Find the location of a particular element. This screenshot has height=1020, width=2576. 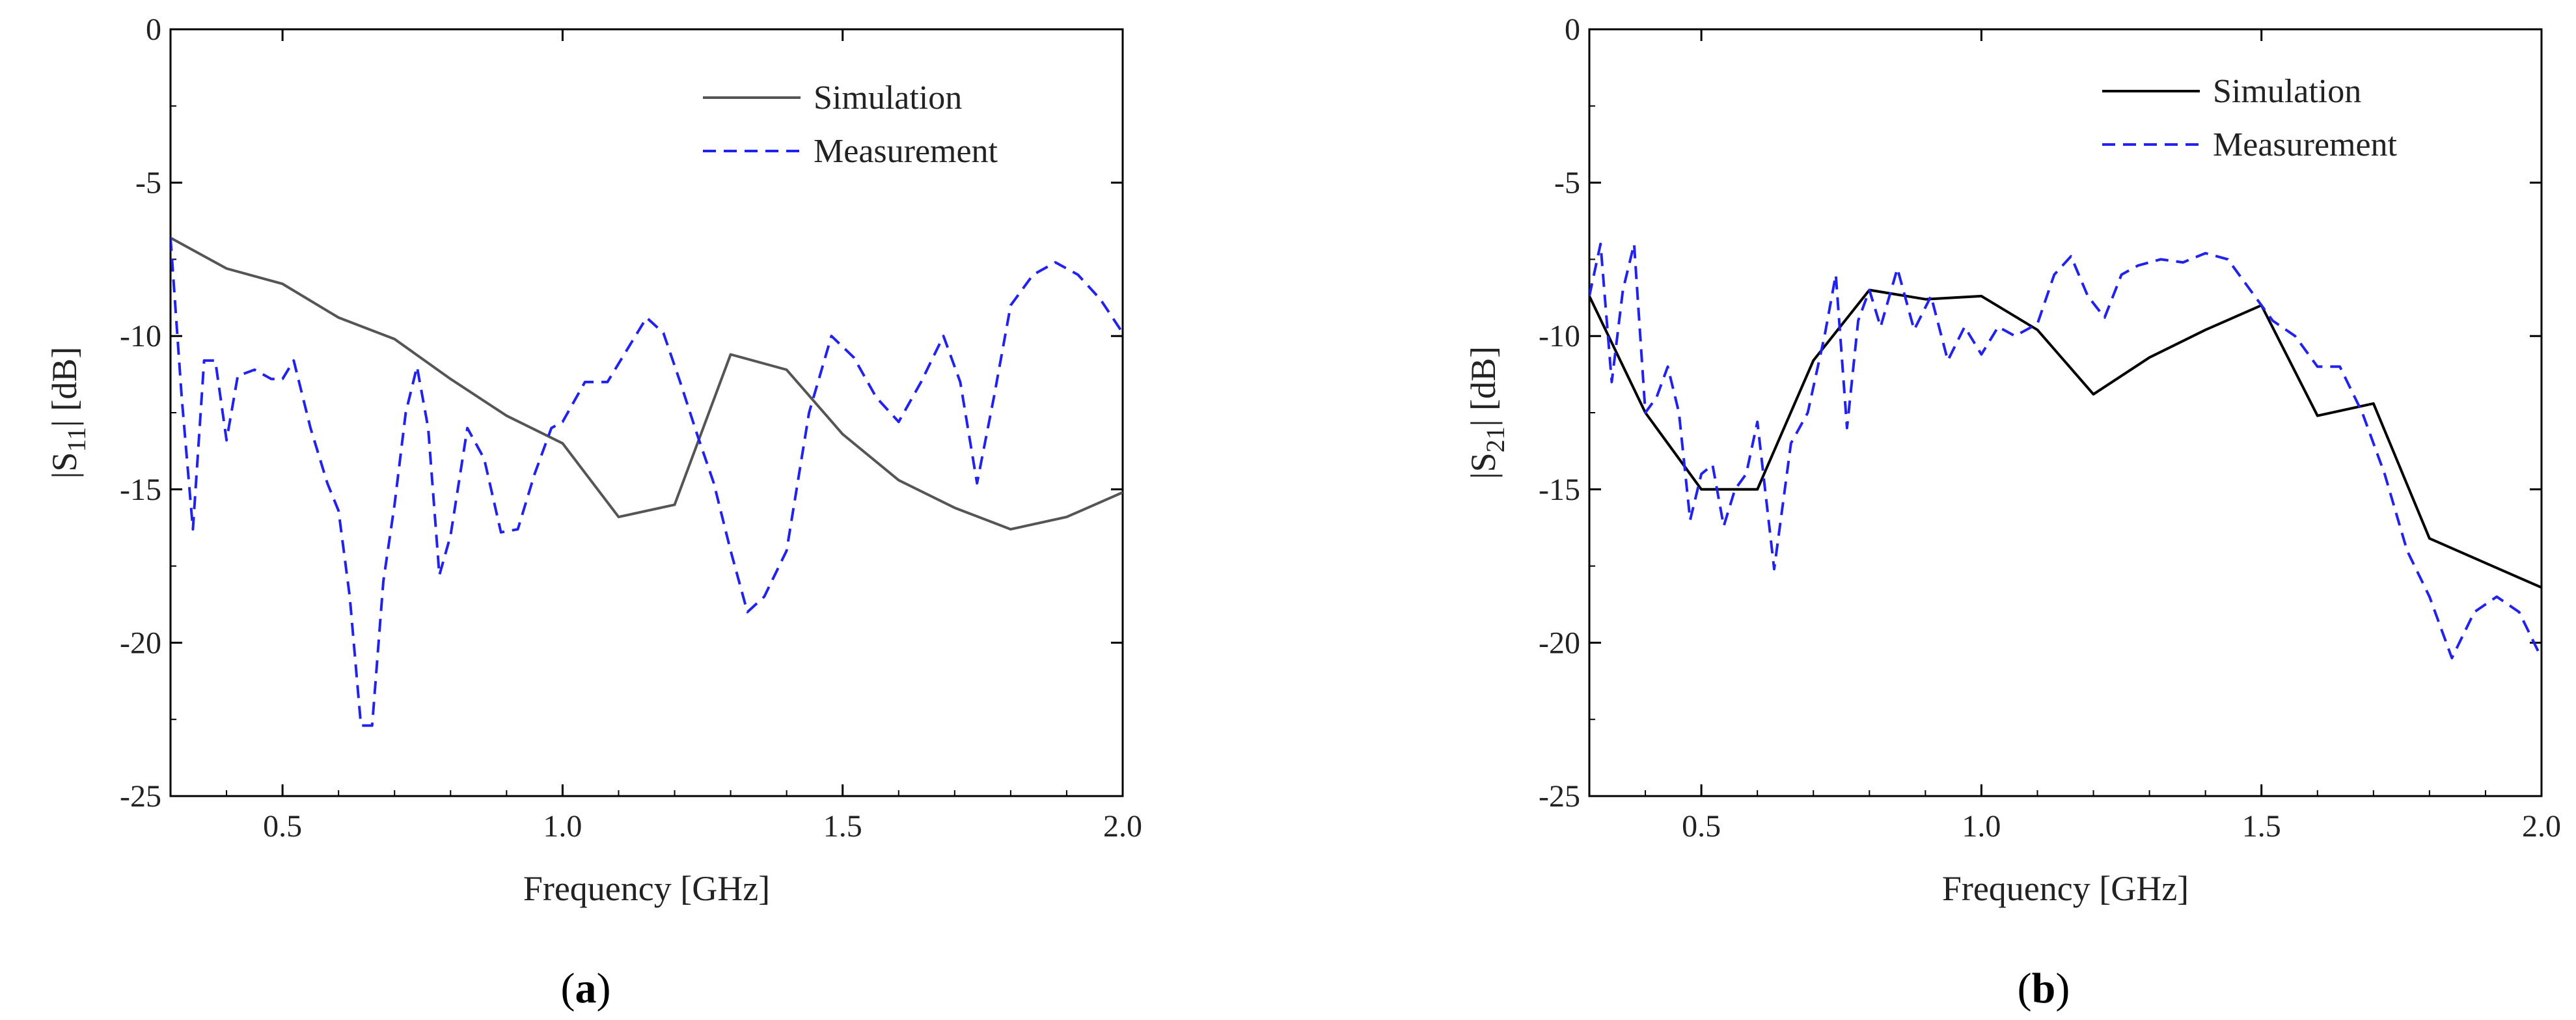

y-axis-label-sub: 21 is located at coordinates (1496, 439).